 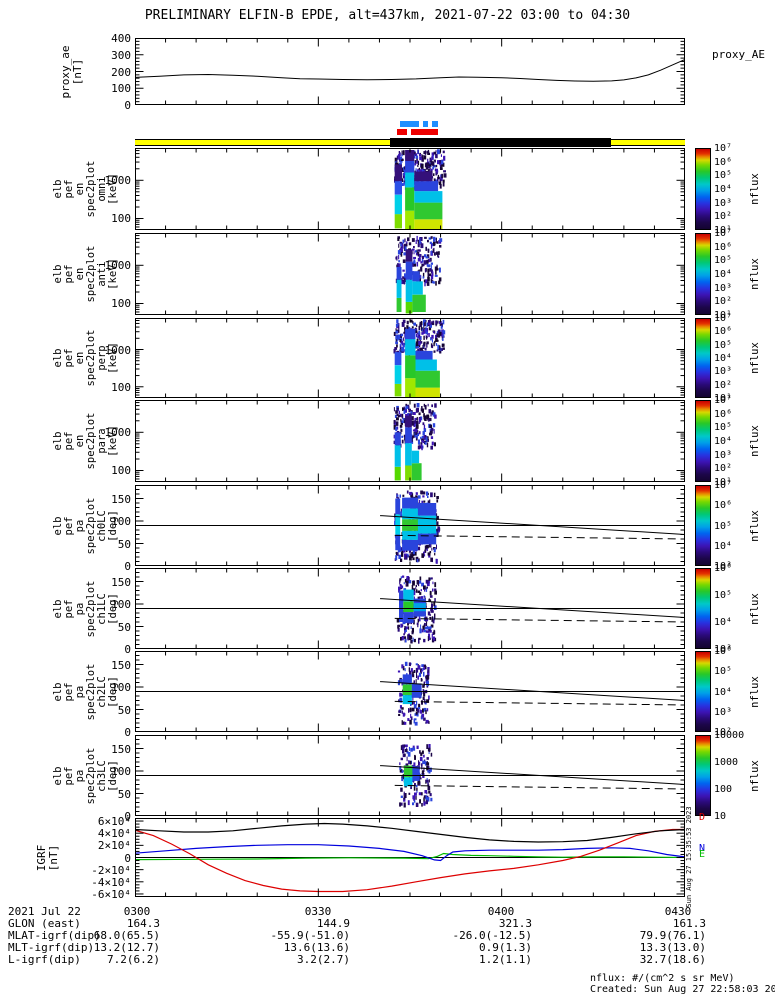 I want to click on mlat-value-0300: 68.0(65.5), so click(x=126, y=935).